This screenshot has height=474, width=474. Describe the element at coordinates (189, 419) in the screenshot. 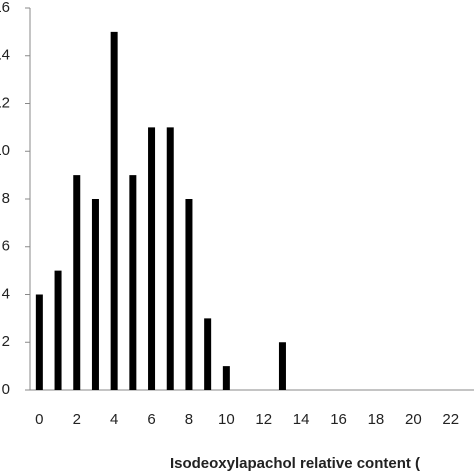

I see `x-tick-label: 8` at that location.